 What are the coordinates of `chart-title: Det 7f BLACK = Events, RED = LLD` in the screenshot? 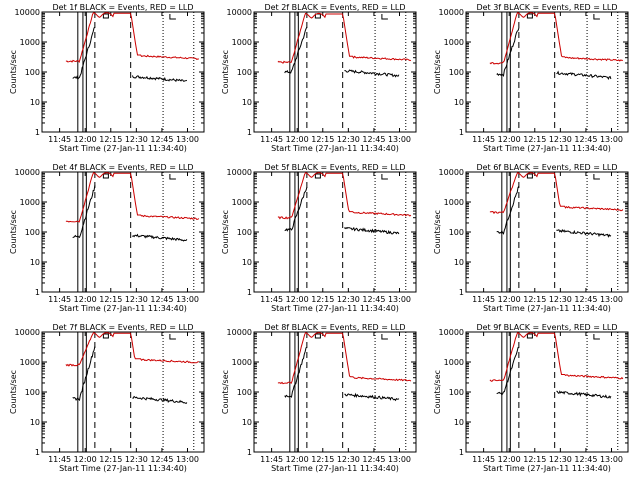 It's located at (122, 327).